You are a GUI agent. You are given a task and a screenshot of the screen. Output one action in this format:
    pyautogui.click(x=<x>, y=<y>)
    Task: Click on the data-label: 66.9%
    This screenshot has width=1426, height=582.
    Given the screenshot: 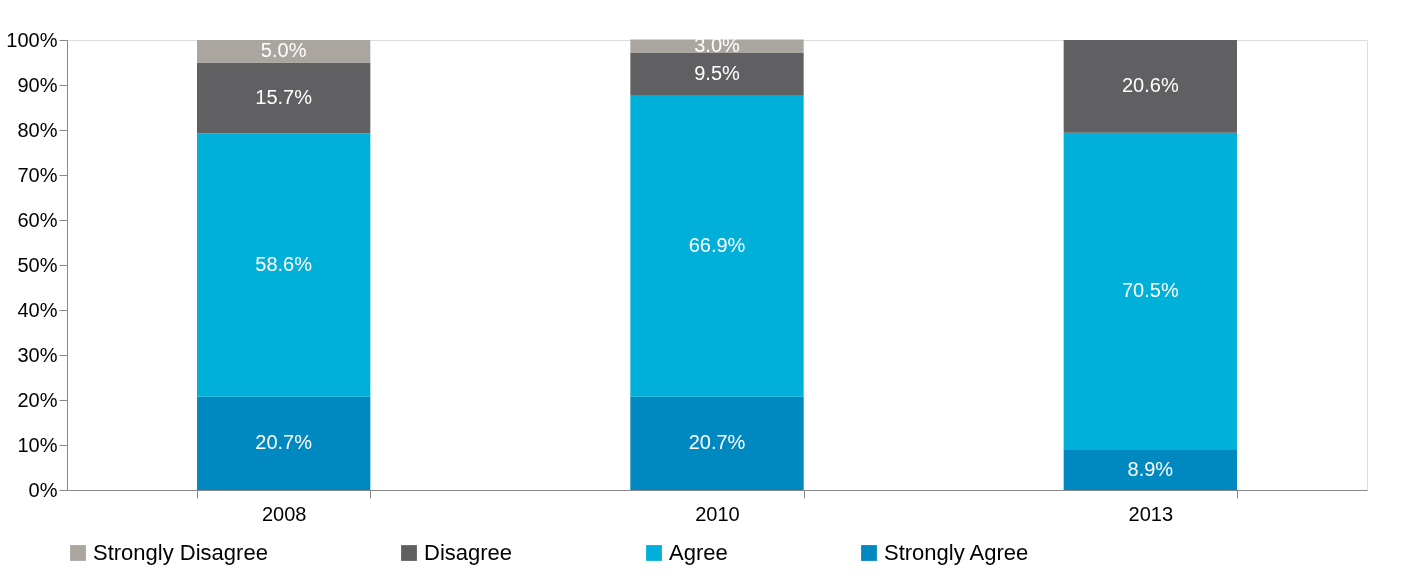 What is the action you would take?
    pyautogui.click(x=717, y=245)
    